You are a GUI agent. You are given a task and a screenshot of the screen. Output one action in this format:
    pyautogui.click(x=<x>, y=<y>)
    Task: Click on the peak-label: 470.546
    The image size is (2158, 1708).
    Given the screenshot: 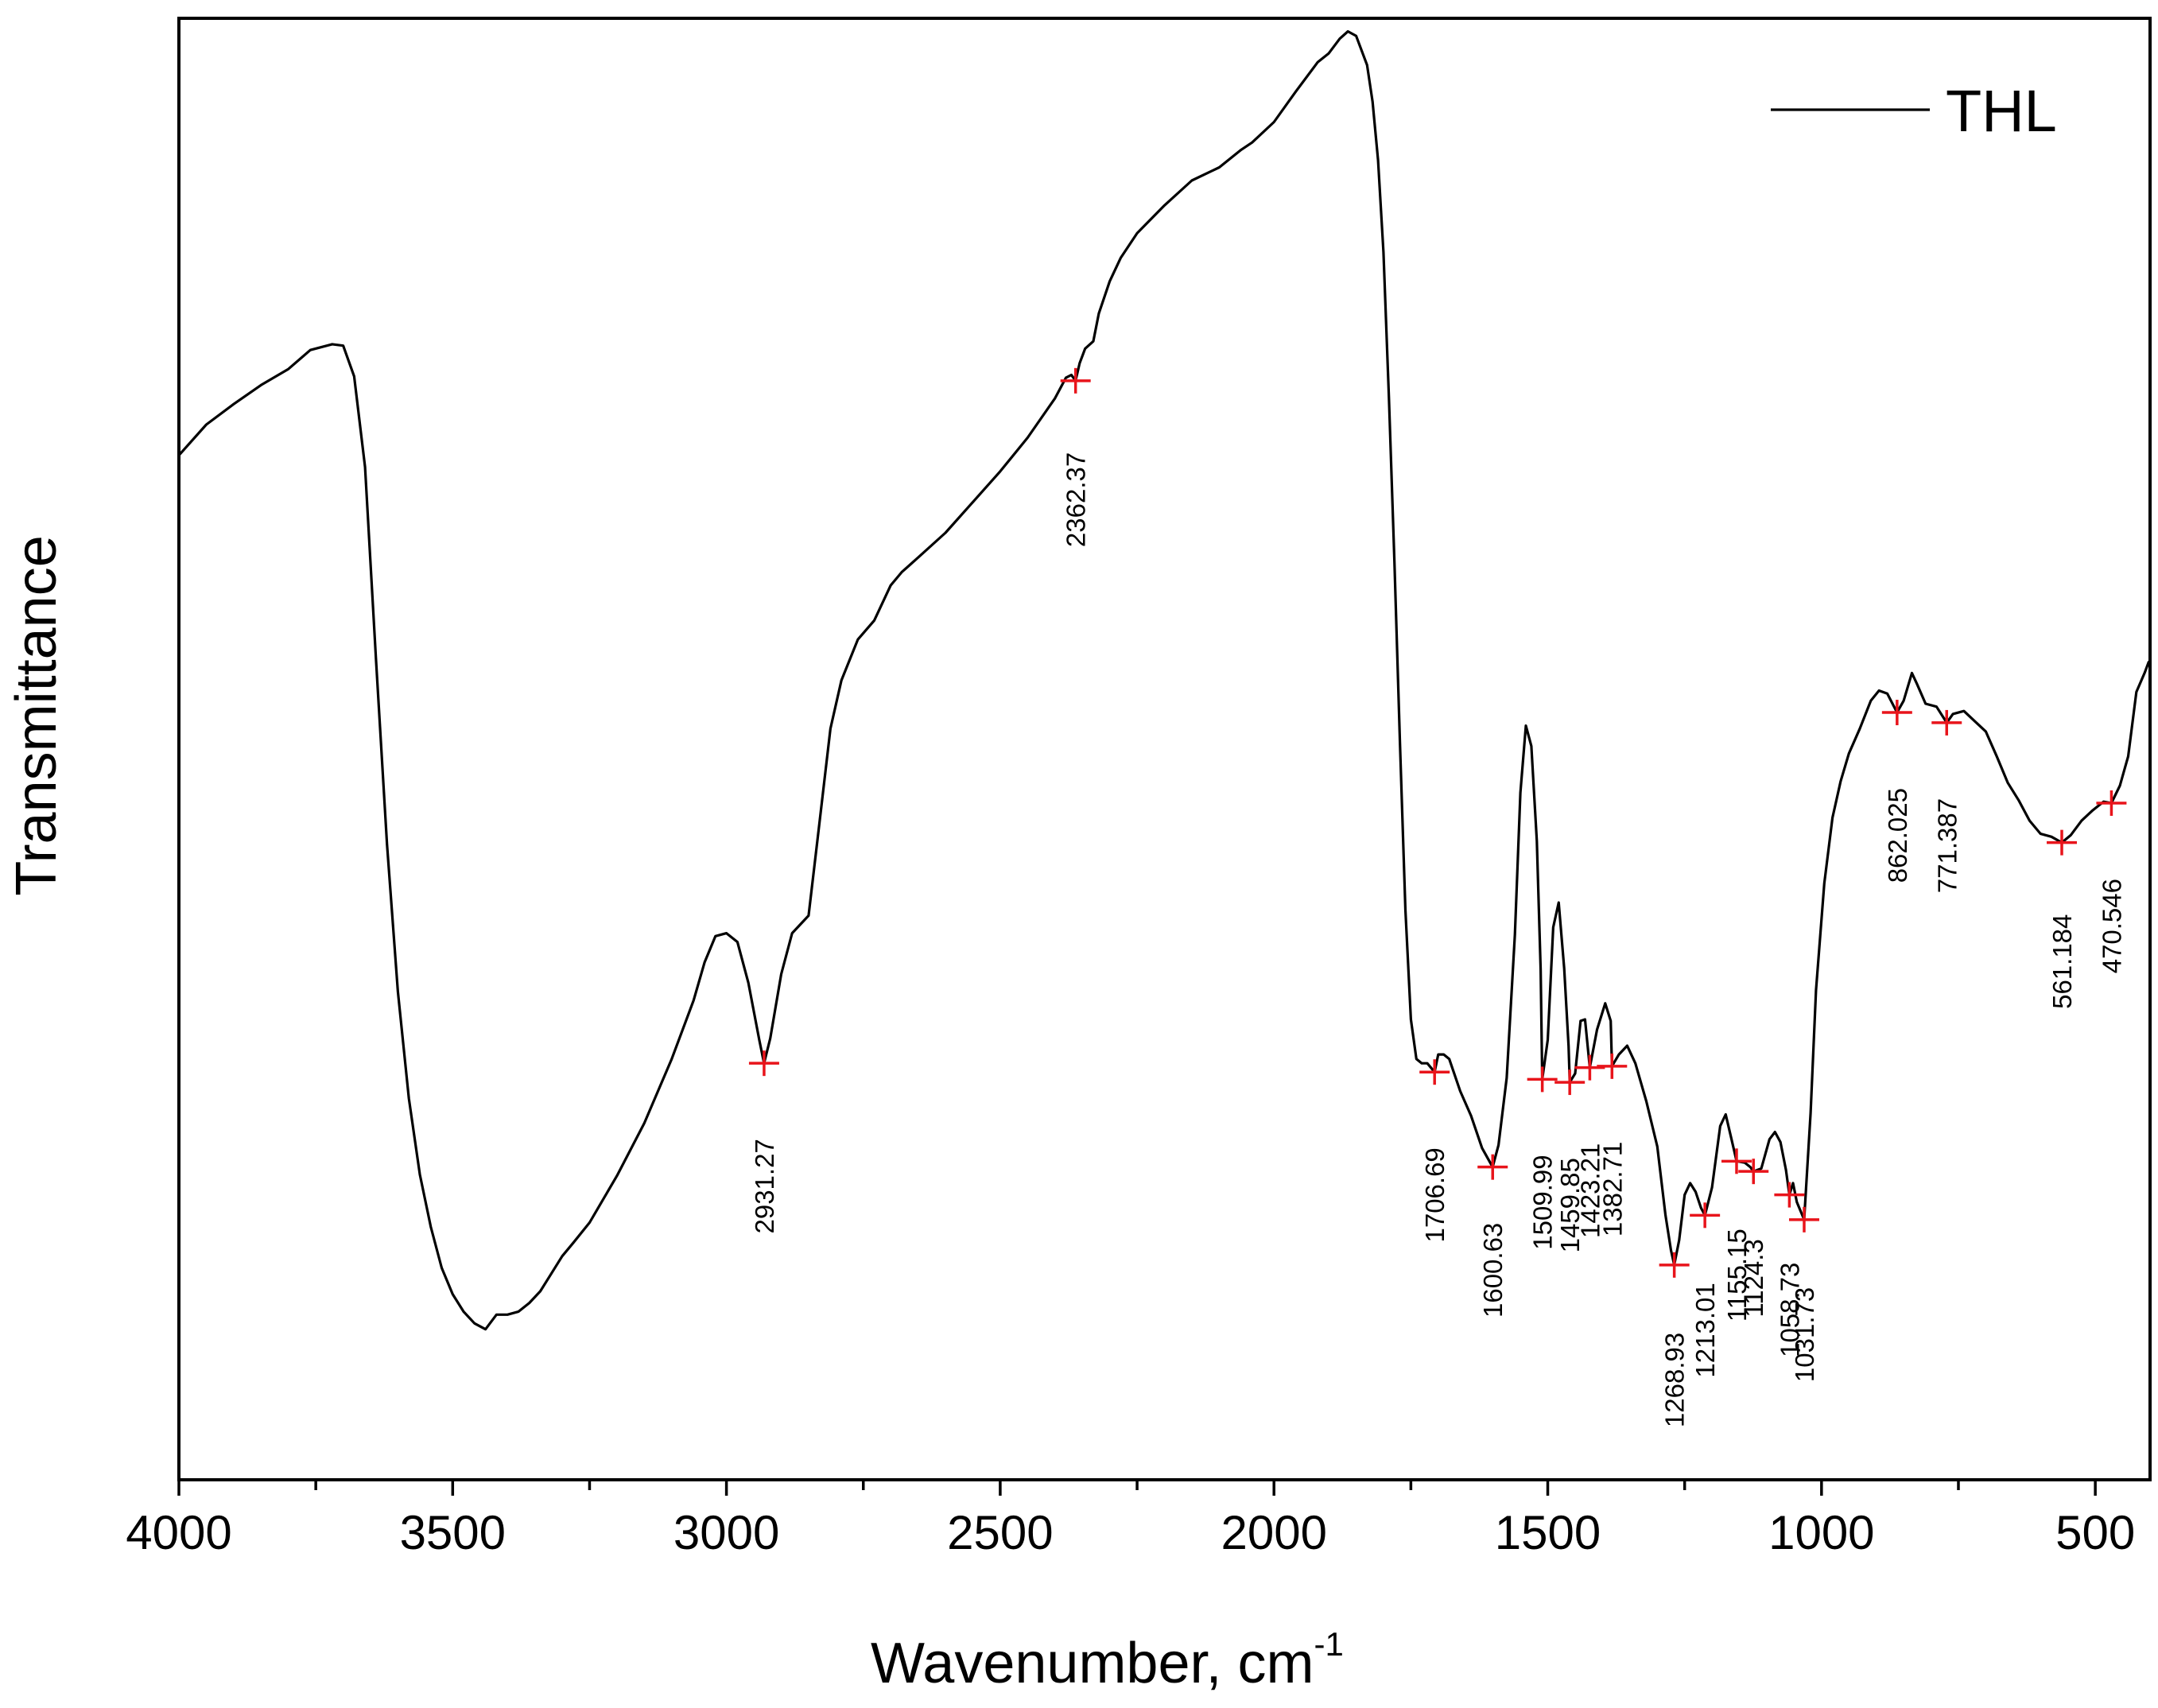 What is the action you would take?
    pyautogui.click(x=2111, y=926)
    